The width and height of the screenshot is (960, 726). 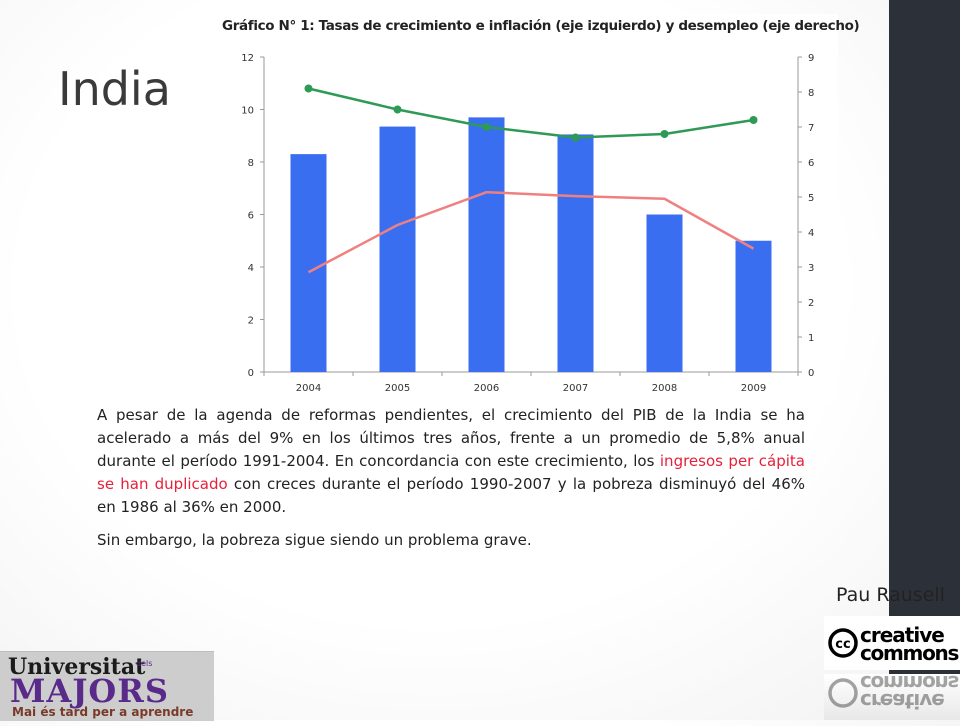 What do you see at coordinates (902, 635) in the screenshot?
I see `cc-text-creative: creative` at bounding box center [902, 635].